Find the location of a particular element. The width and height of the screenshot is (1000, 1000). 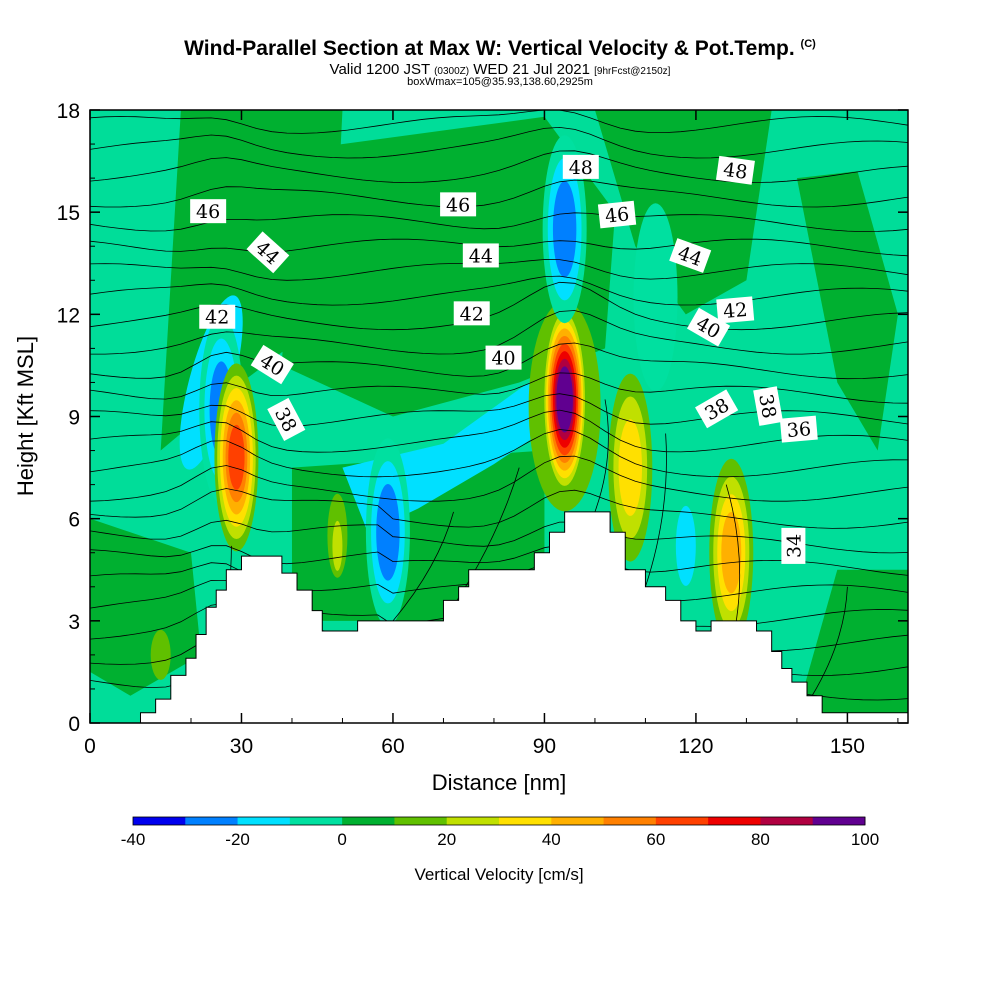

contour-label: 48 is located at coordinates (735, 170).